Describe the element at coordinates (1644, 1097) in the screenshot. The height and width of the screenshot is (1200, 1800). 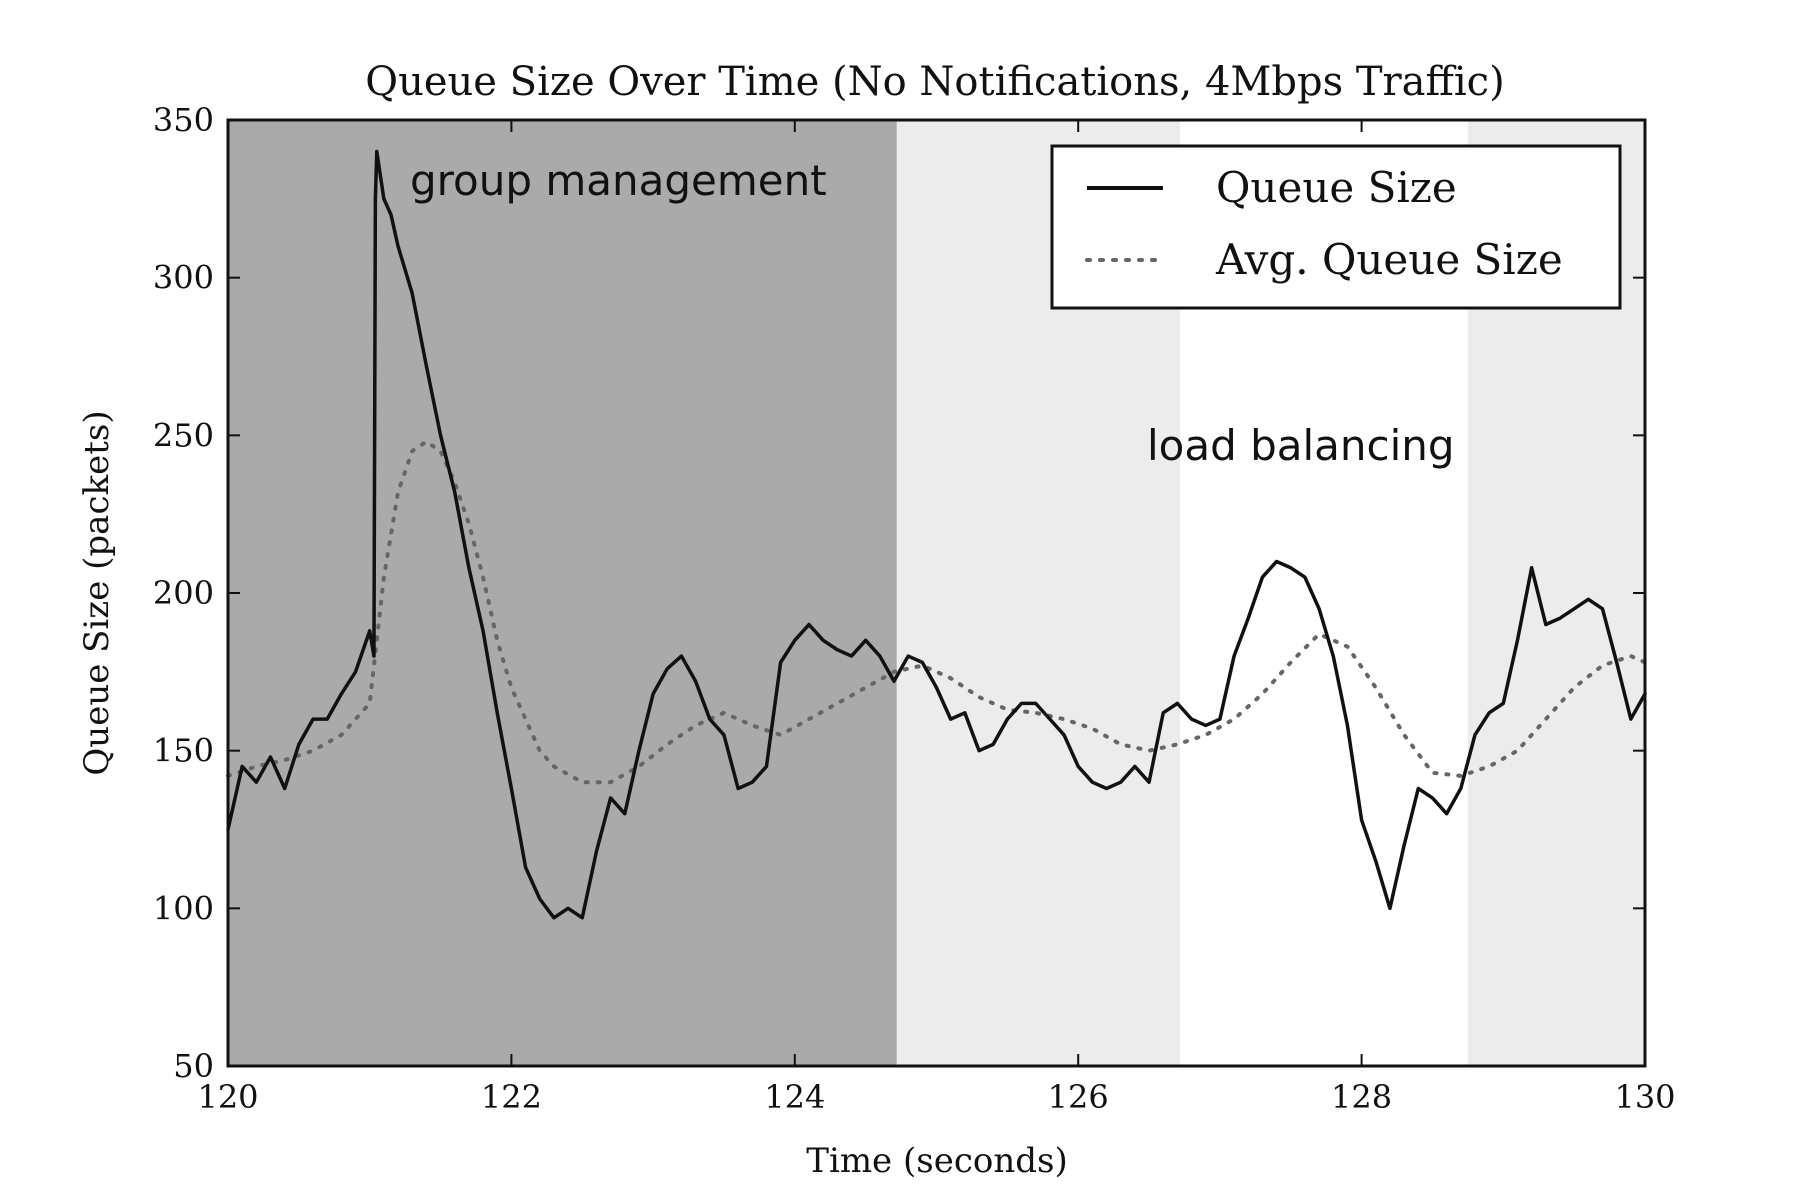
I see `x-tick-label: 130` at that location.